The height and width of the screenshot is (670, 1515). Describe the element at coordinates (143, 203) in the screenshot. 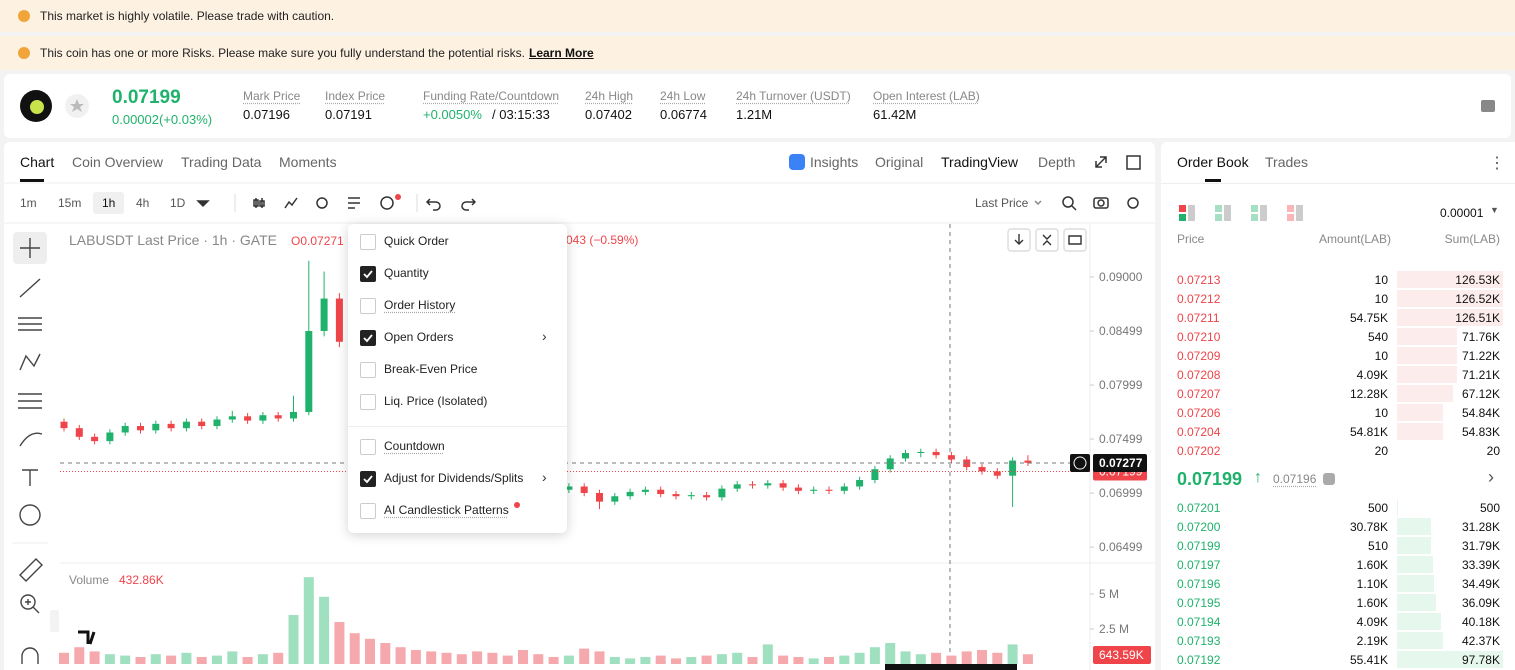

I see `interval: 4h` at that location.